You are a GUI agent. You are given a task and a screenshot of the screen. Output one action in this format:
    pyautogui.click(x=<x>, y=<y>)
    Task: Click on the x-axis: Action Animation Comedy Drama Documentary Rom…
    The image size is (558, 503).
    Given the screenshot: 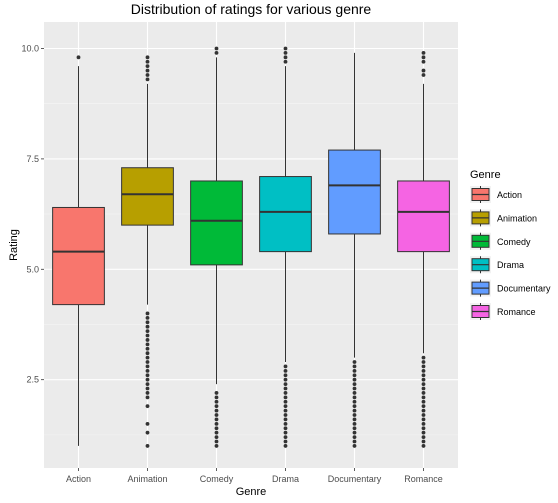 What is the action you would take?
    pyautogui.click(x=254, y=476)
    